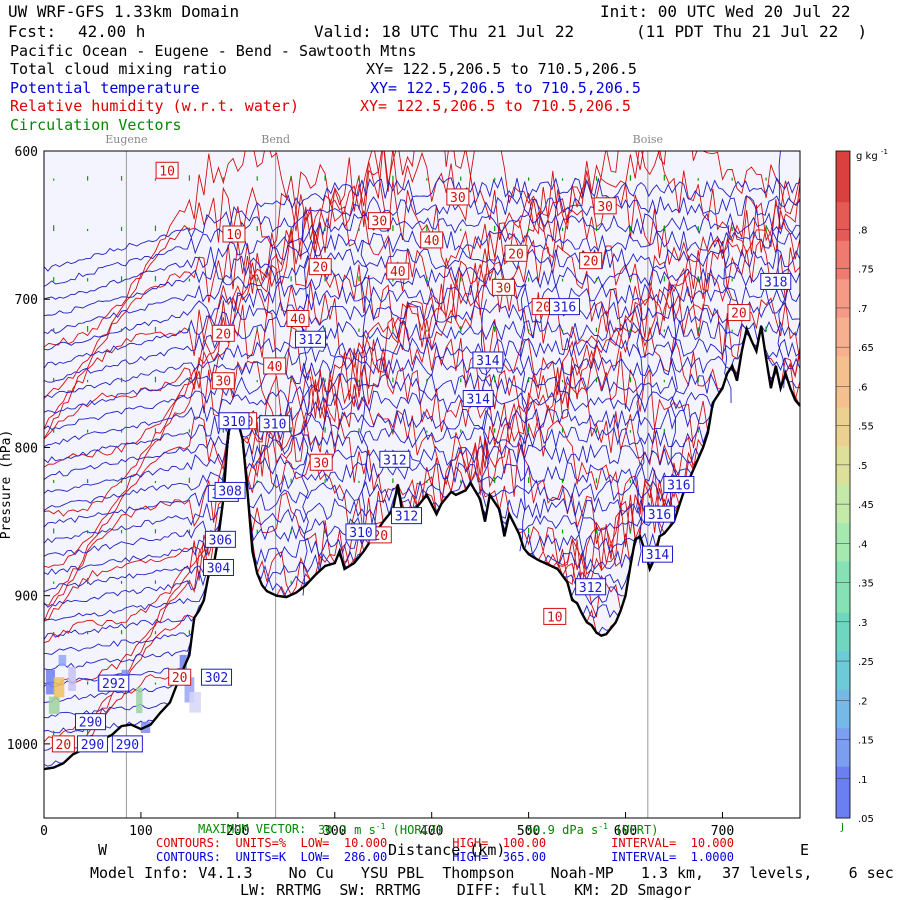 This screenshot has height=900, width=900. Describe the element at coordinates (505, 88) in the screenshot. I see `field-theta-xy: XY= 122.5,206.5 to 710.5,206.5` at that location.